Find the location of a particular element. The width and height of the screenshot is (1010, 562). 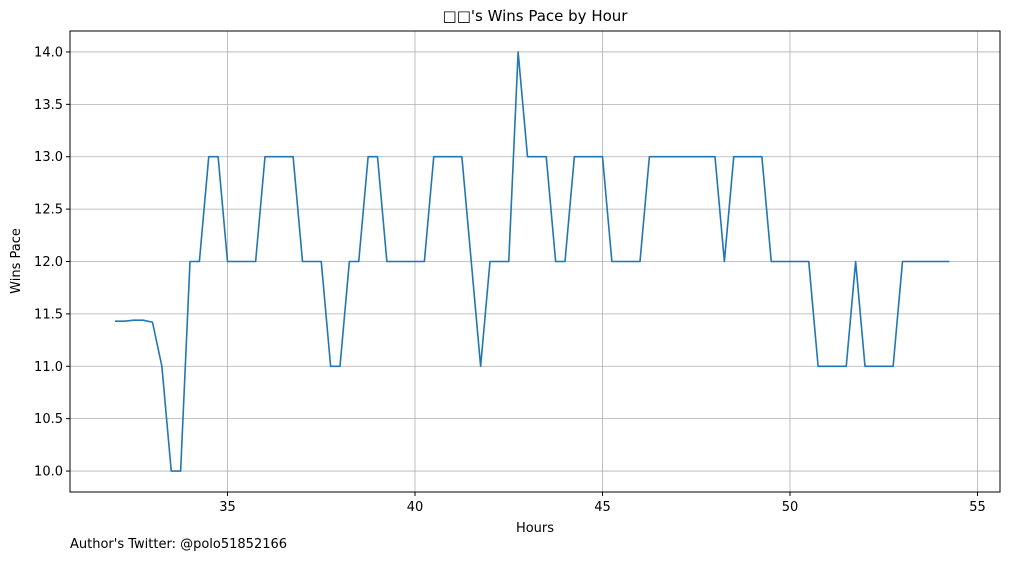

y-tick-label: 12.0 is located at coordinates (48, 262).